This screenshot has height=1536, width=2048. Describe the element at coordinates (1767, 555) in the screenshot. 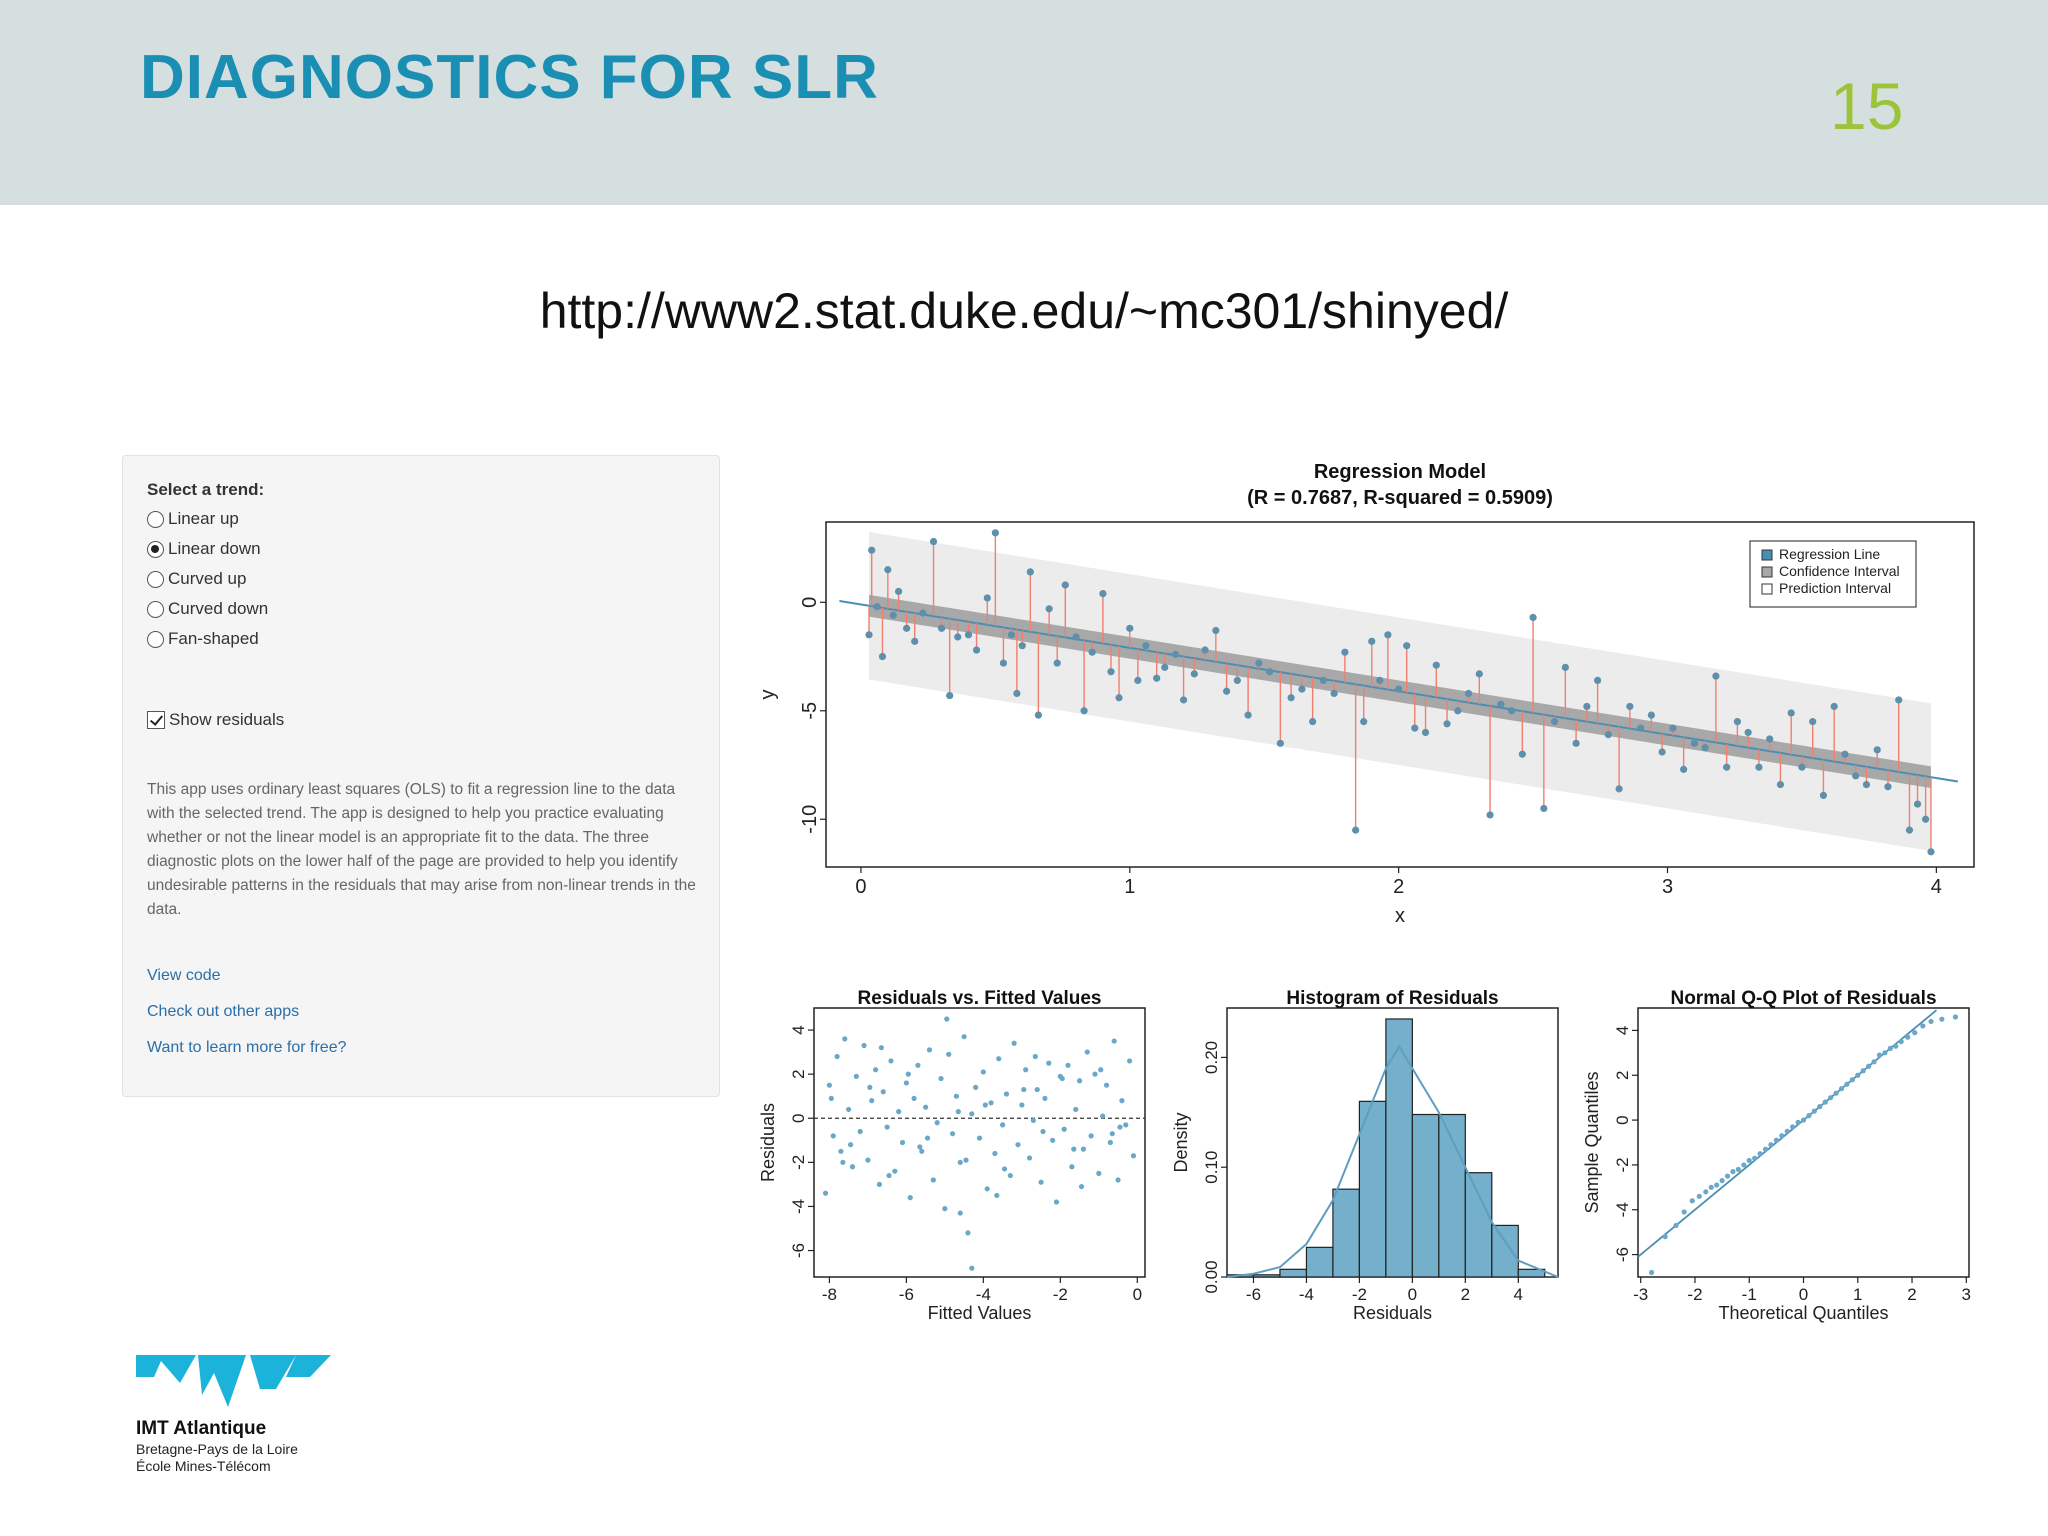

I see `legend-swatch` at that location.